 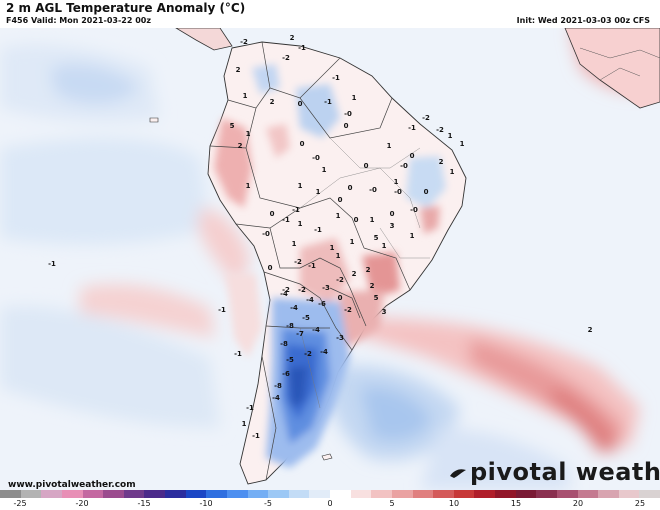 What do you see at coordinates (578, 503) in the screenshot?
I see `colorbar-tick-label: 20` at bounding box center [578, 503].